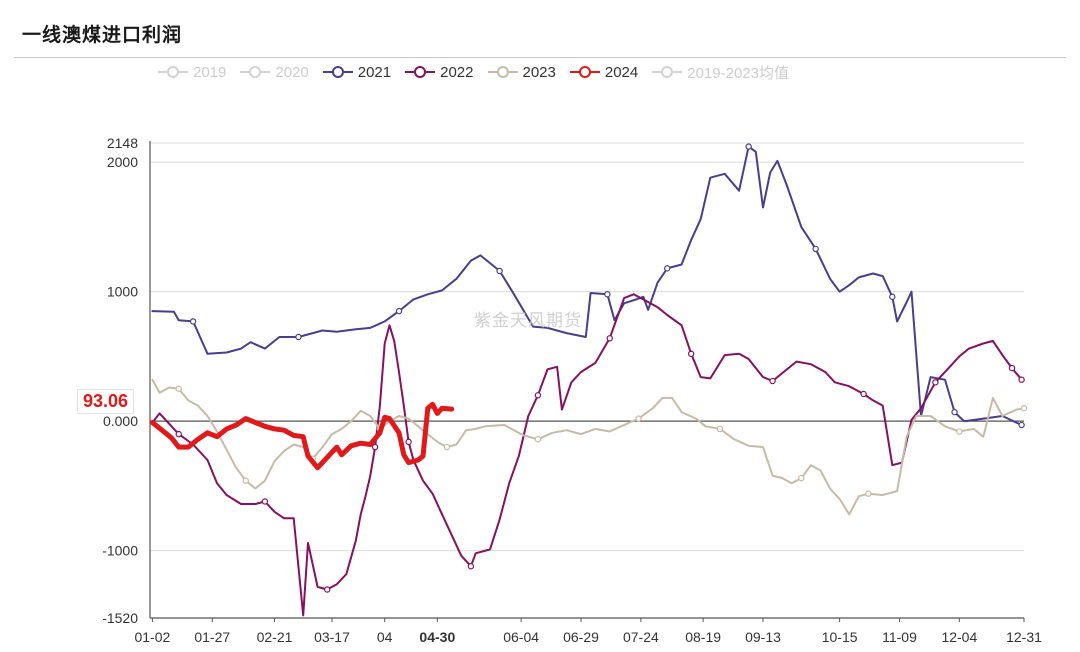 This screenshot has width=1080, height=652. What do you see at coordinates (212, 637) in the screenshot?
I see `x-tick-label: 01-27` at bounding box center [212, 637].